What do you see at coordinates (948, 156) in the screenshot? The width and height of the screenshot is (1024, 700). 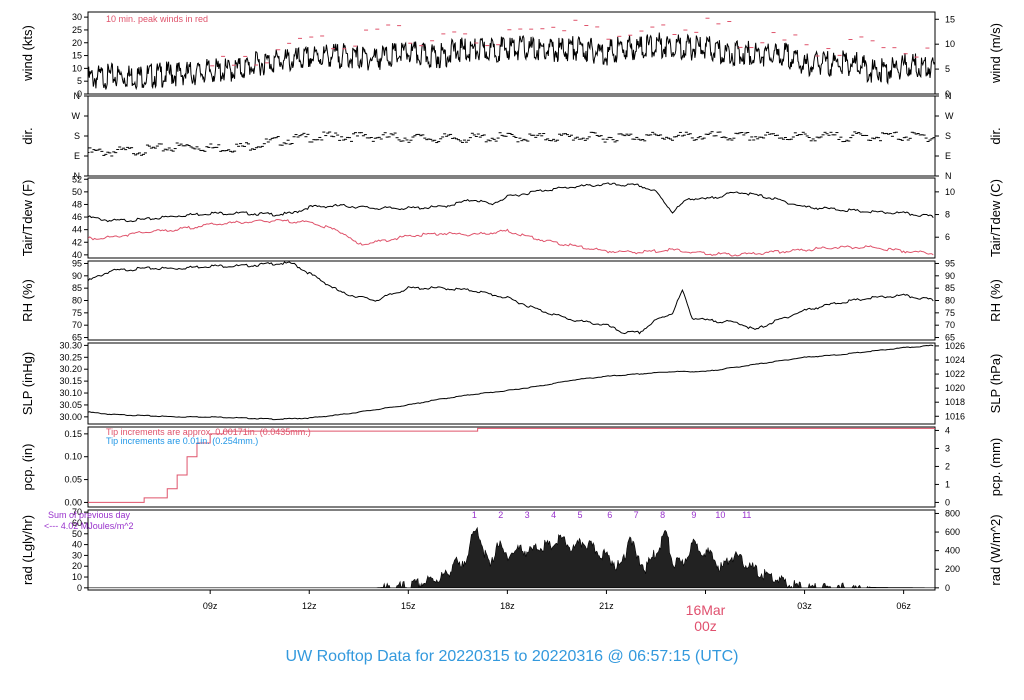 I see `y-tick-label-right: E` at bounding box center [948, 156].